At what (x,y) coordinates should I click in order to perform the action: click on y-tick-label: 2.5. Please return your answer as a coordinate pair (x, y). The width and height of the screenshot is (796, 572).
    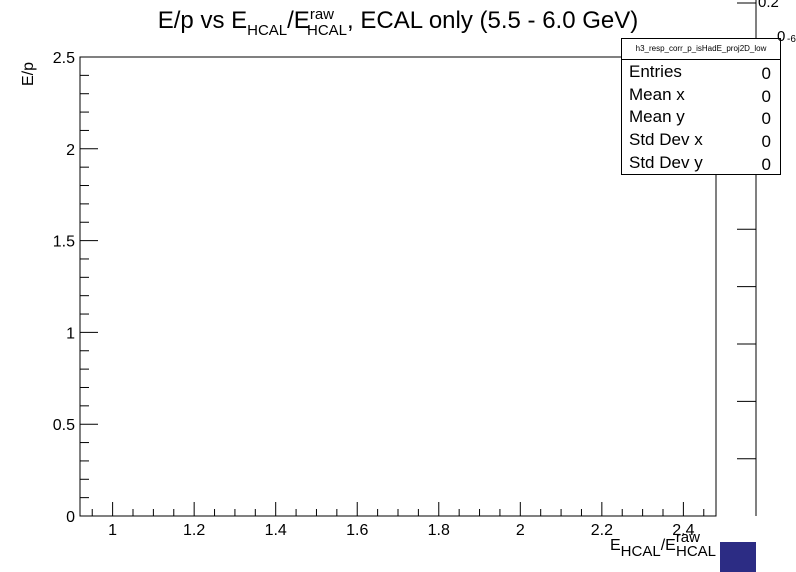
    Looking at the image, I should click on (64, 58).